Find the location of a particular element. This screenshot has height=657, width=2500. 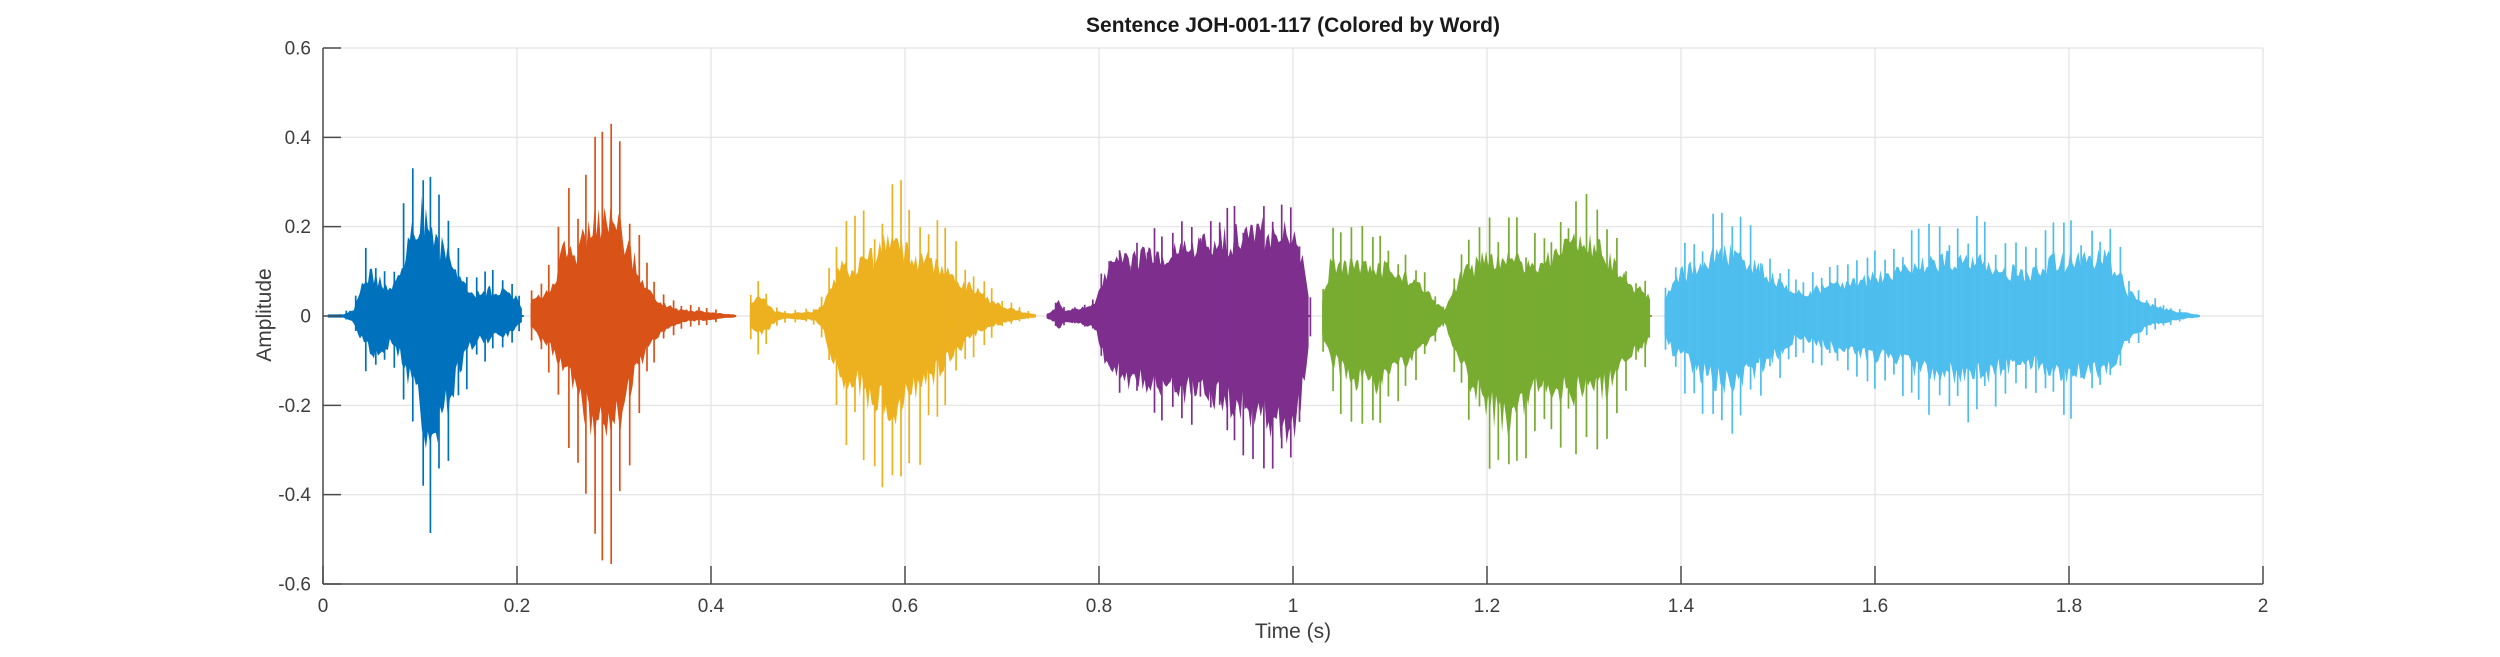

y-tick-label: -0.4 is located at coordinates (294, 495).